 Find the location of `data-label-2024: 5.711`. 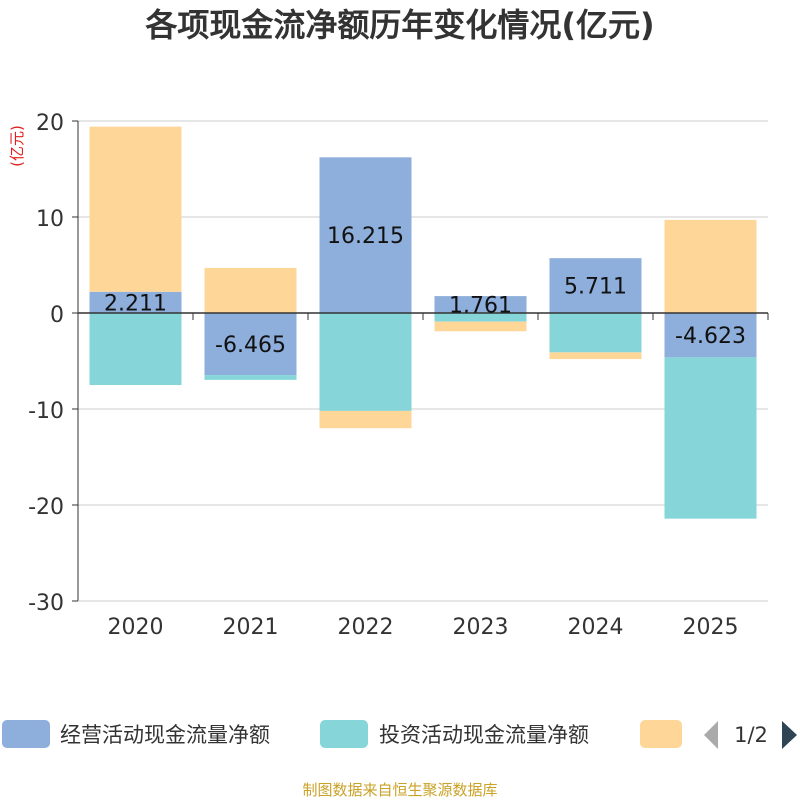

data-label-2024: 5.711 is located at coordinates (595, 287).